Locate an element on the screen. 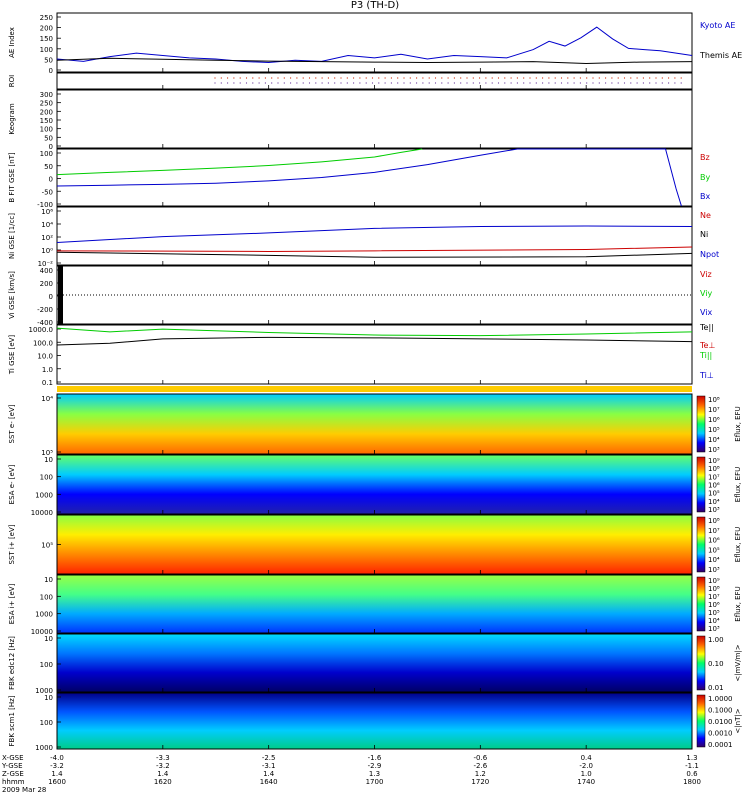  ytick-label: 10⁶ is located at coordinates (47, 212).